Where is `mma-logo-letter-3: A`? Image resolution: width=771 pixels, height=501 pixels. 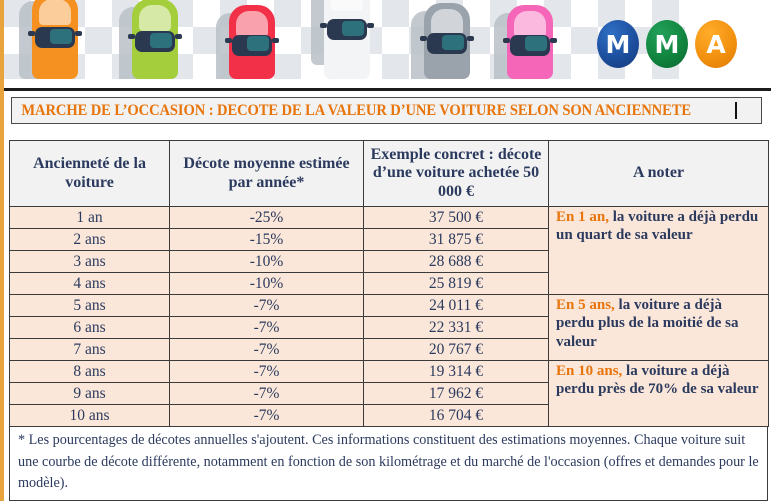 mma-logo-letter-3: A is located at coordinates (716, 44).